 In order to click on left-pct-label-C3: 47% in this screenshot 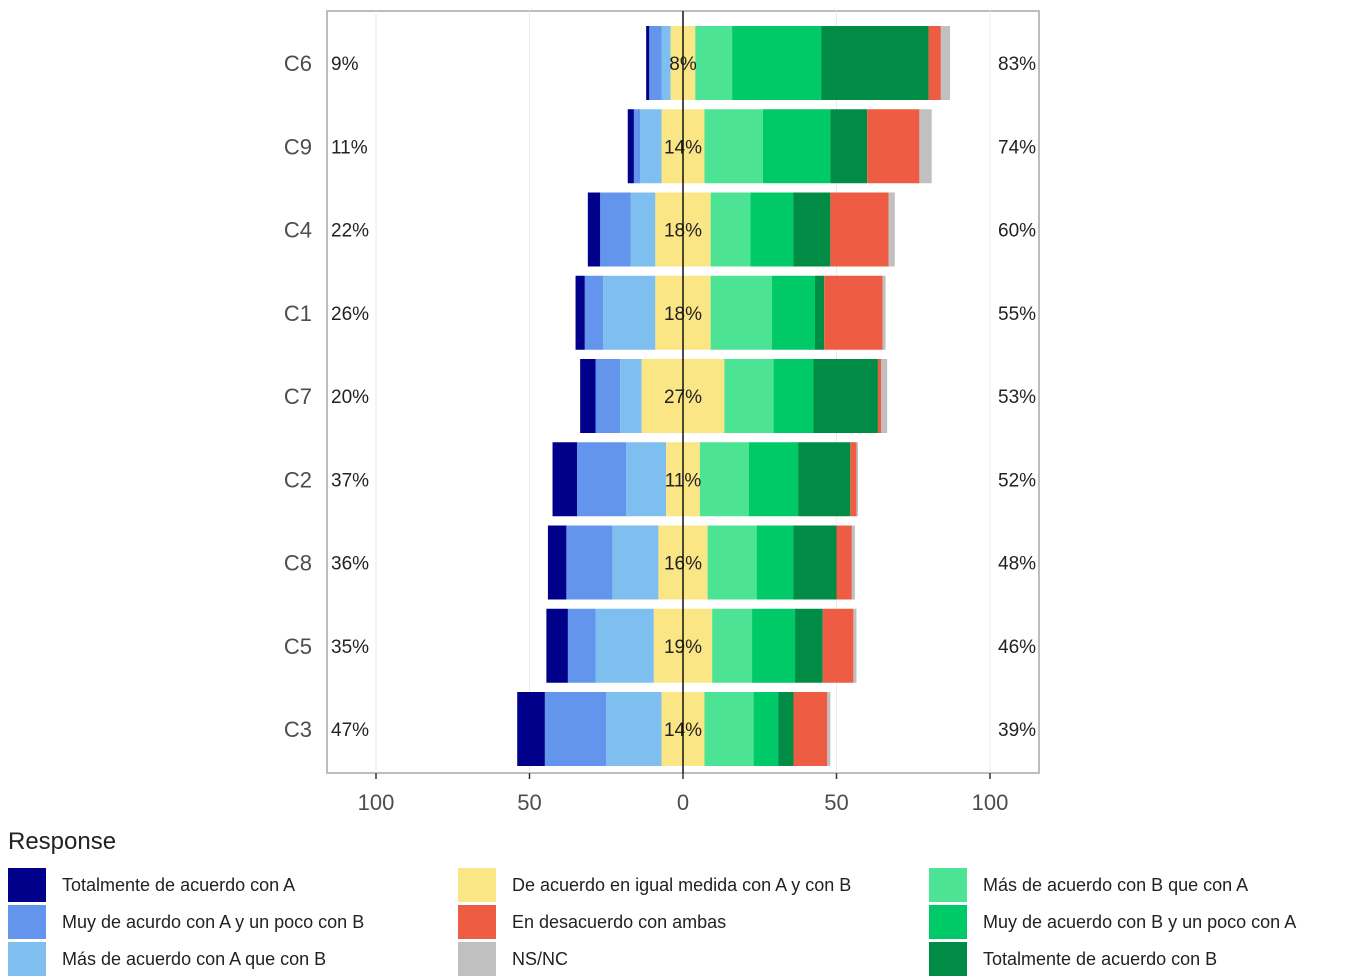, I will do `click(350, 730)`.